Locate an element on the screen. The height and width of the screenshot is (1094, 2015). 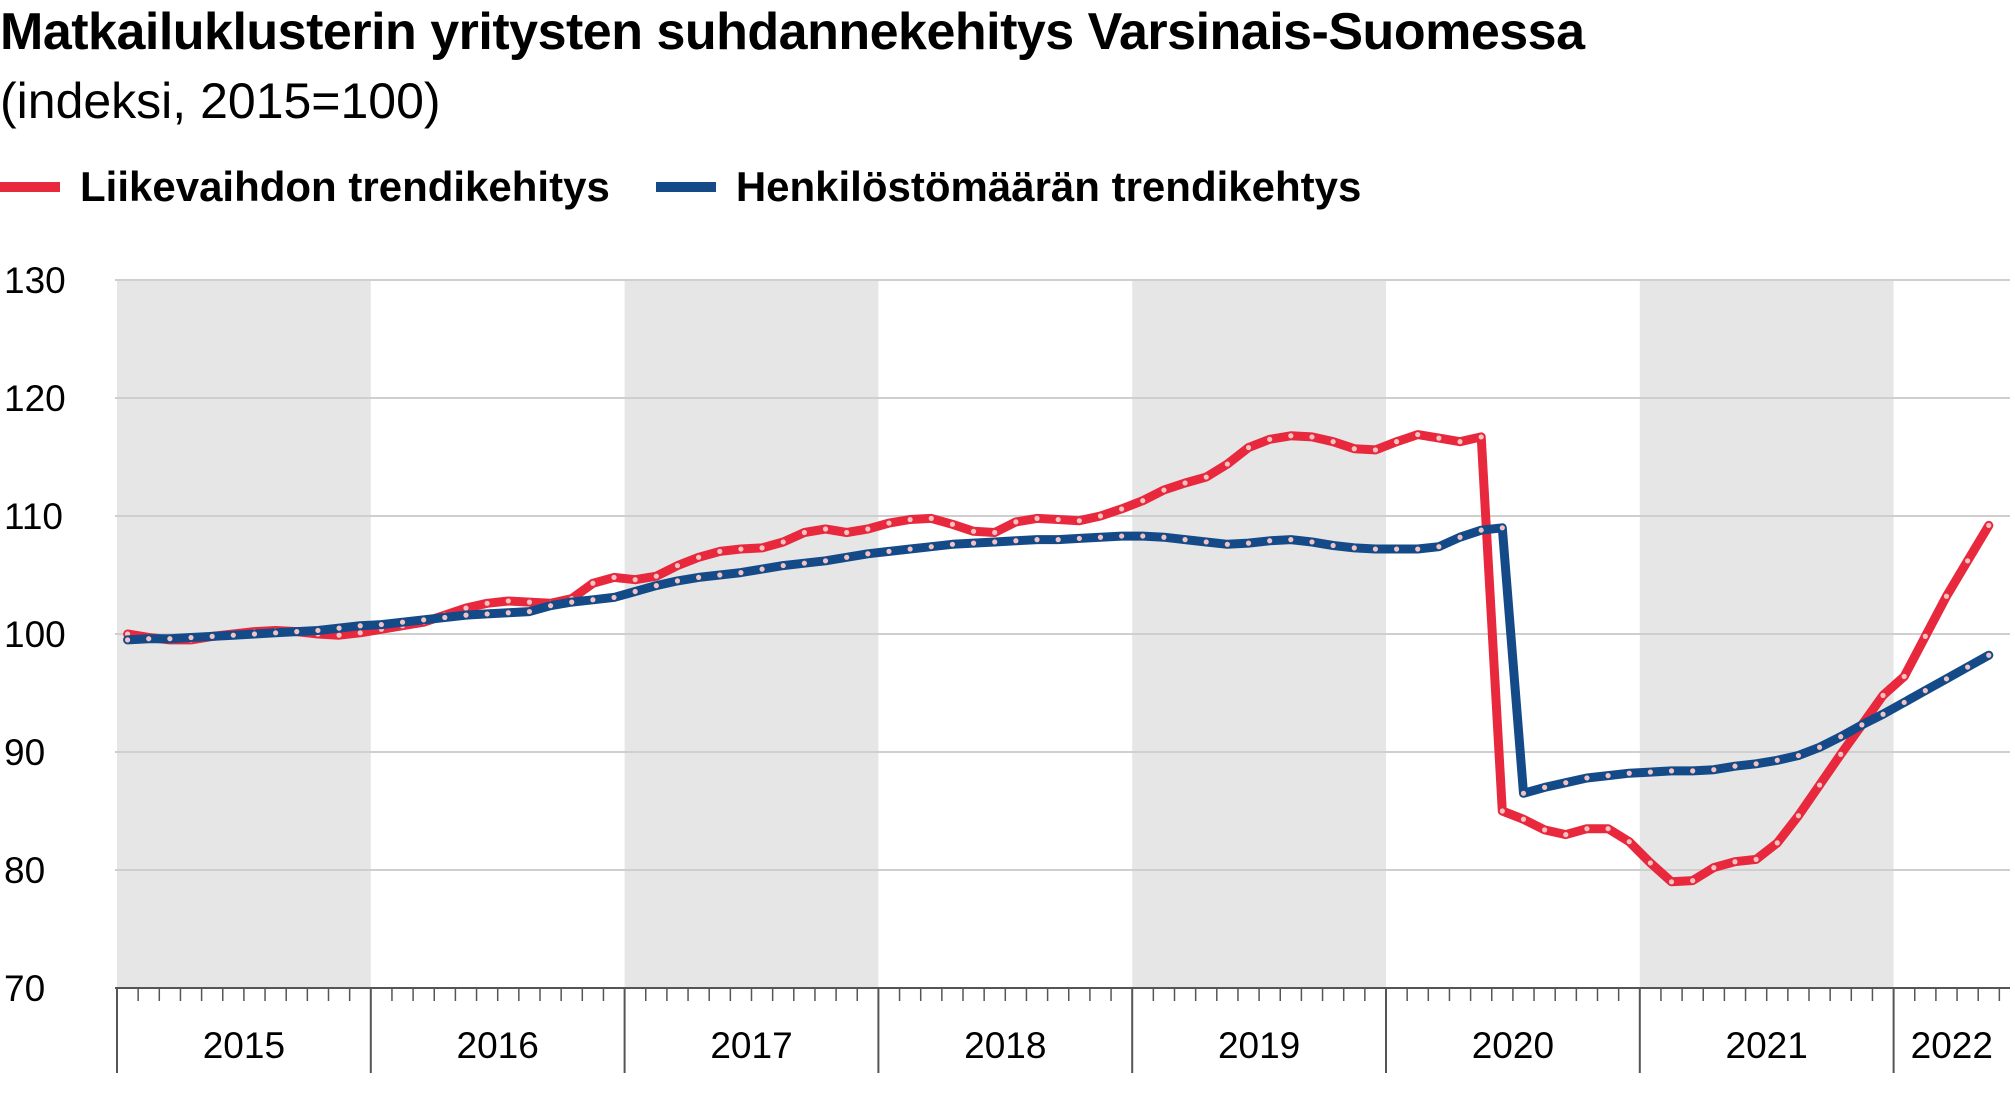
x-tick-label-2015: 2015 is located at coordinates (244, 1045).